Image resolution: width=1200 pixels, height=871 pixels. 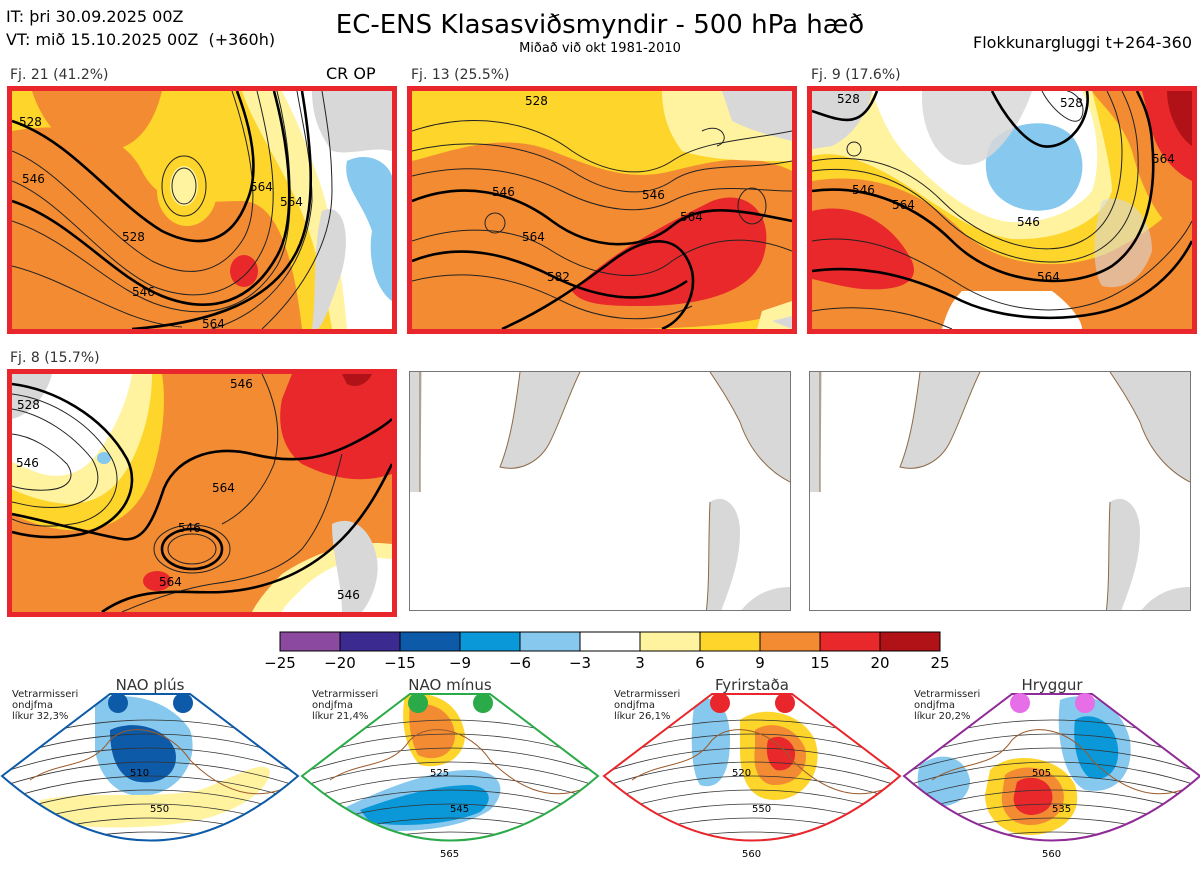 What do you see at coordinates (351, 73) in the screenshot?
I see `panel-1-tag: CR OP` at bounding box center [351, 73].